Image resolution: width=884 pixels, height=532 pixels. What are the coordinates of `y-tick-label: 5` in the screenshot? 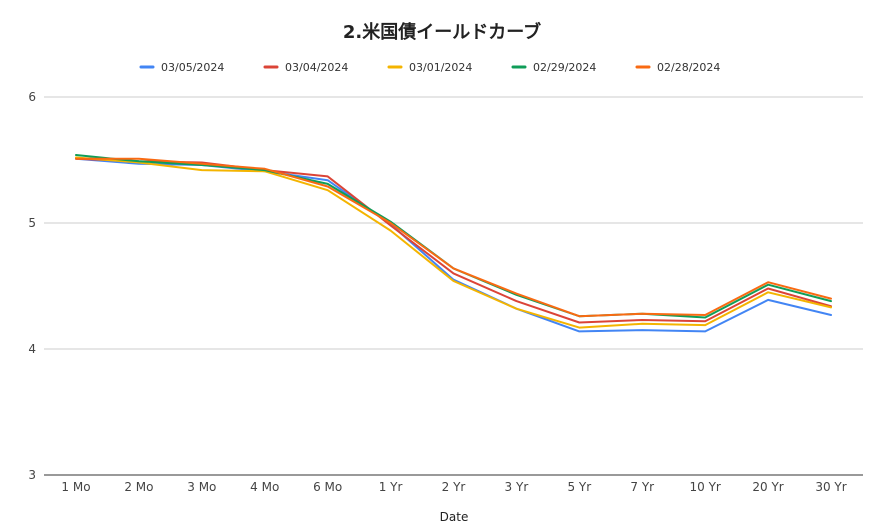 It's located at (32, 223).